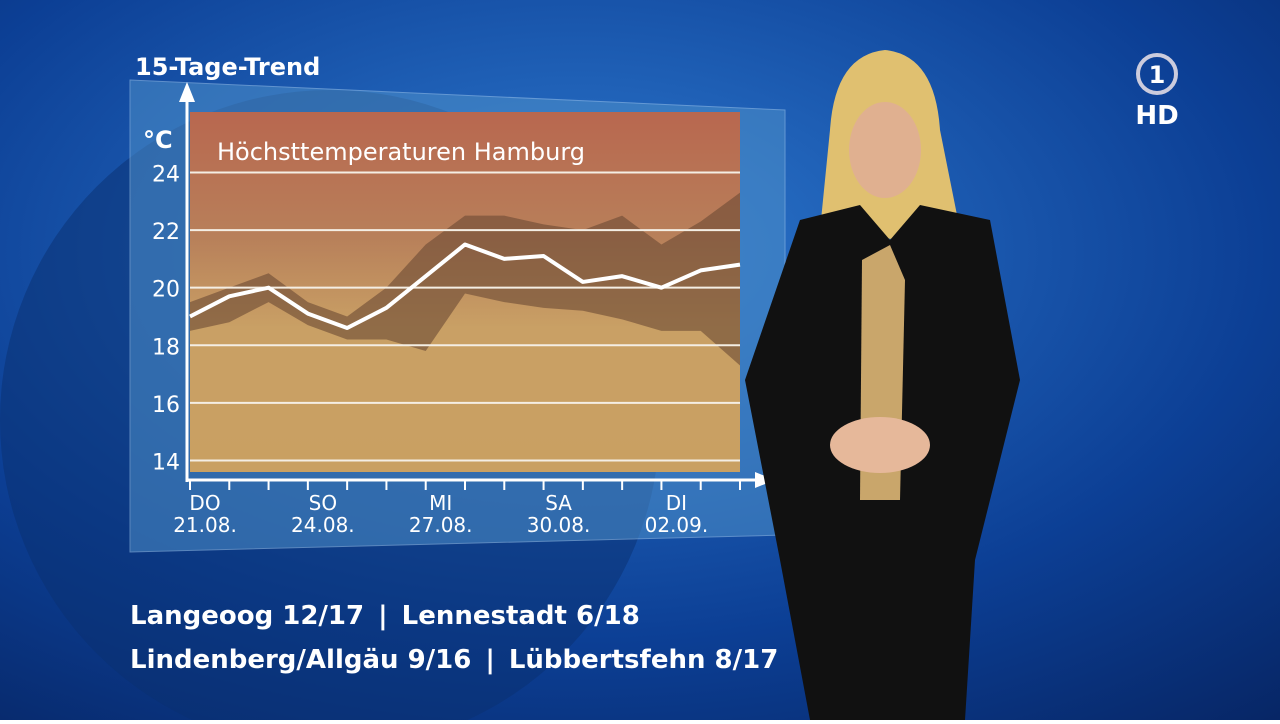 This screenshot has height=724, width=1280. What do you see at coordinates (677, 525) in the screenshot?
I see `x-tick-date: 02.09.` at bounding box center [677, 525].